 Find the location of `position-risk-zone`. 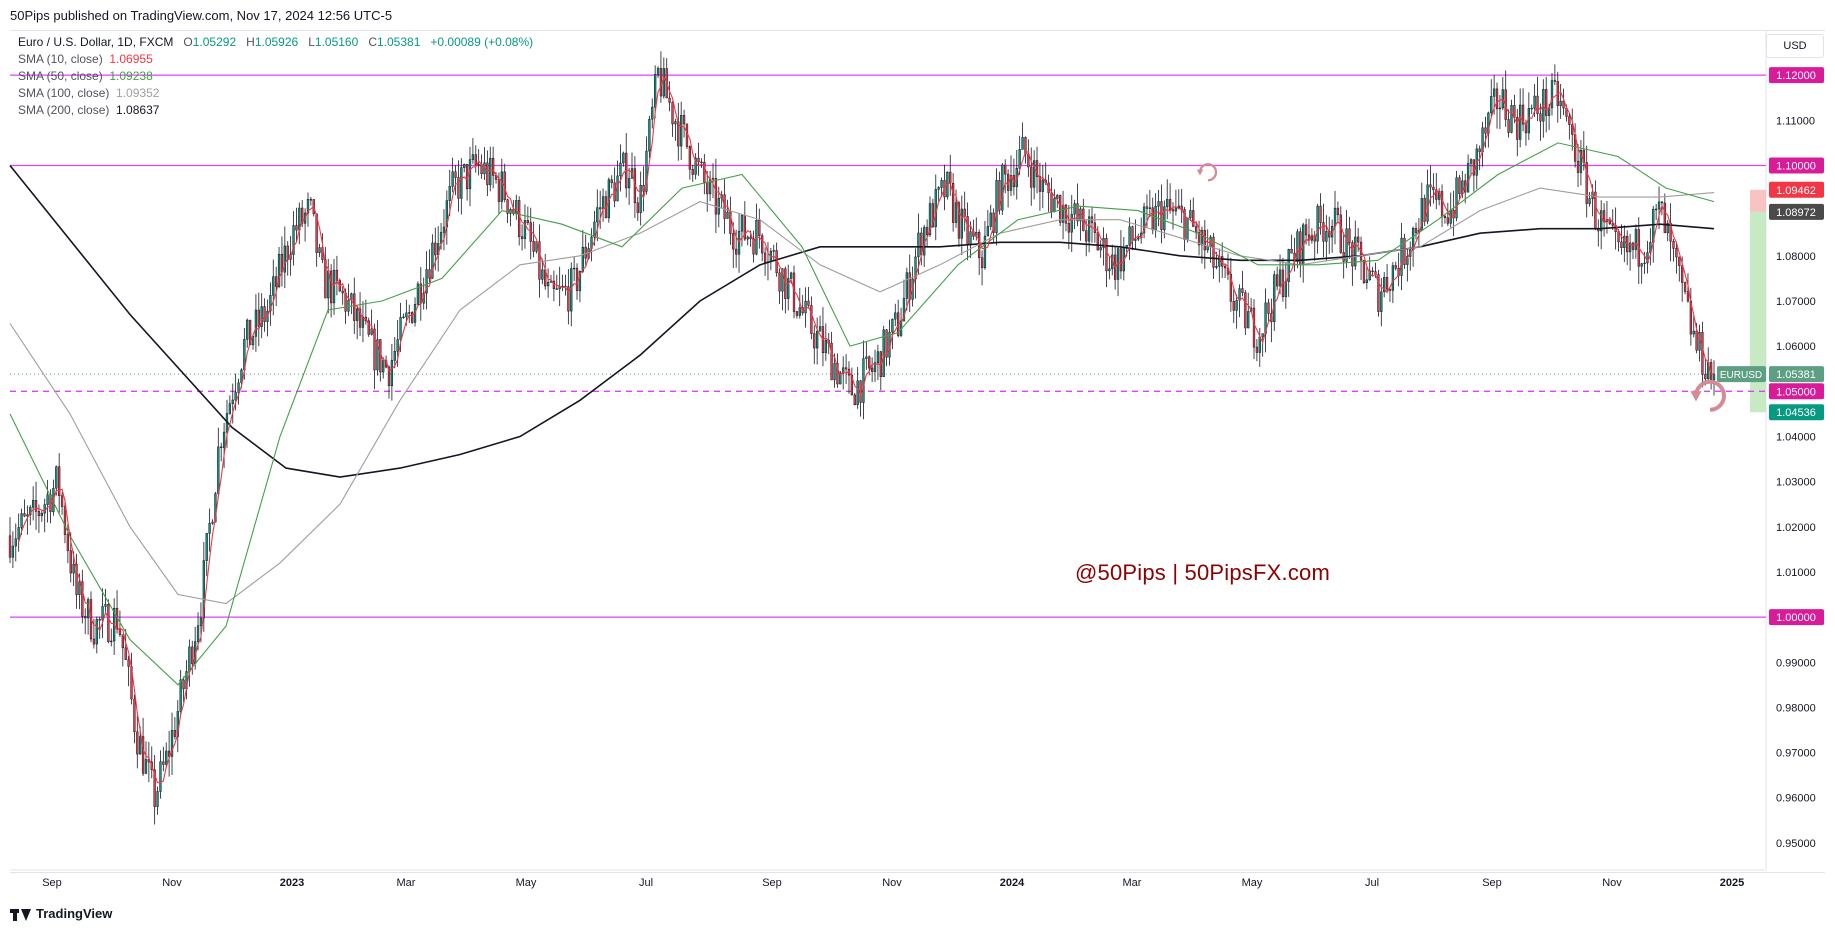

position-risk-zone is located at coordinates (1758, 200).